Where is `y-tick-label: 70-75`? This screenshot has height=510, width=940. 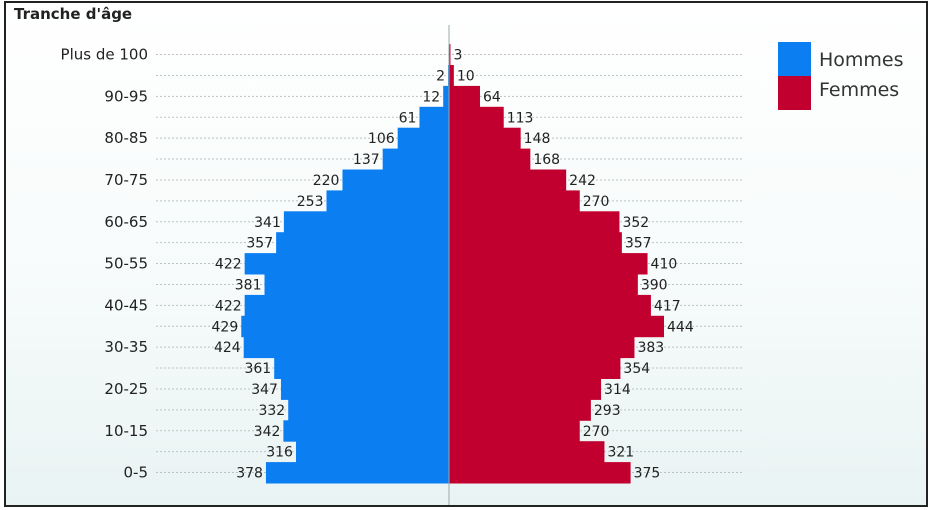 y-tick-label: 70-75 is located at coordinates (126, 180).